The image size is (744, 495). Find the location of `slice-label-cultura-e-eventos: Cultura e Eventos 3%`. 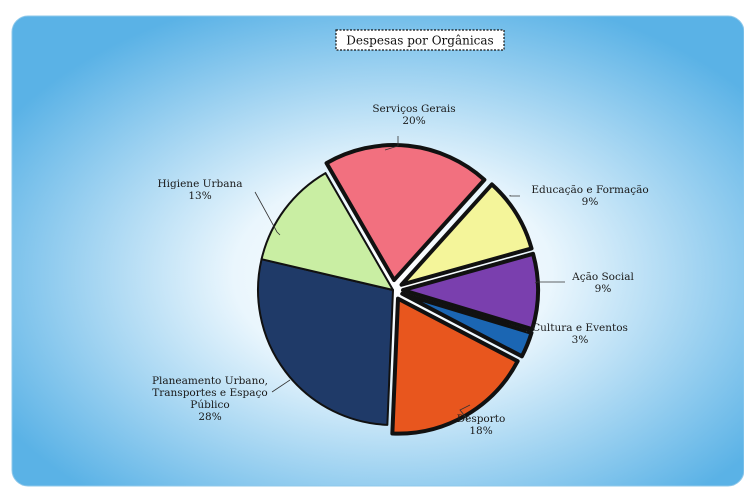

slice-label-cultura-e-eventos: Cultura e Eventos 3% is located at coordinates (580, 334).